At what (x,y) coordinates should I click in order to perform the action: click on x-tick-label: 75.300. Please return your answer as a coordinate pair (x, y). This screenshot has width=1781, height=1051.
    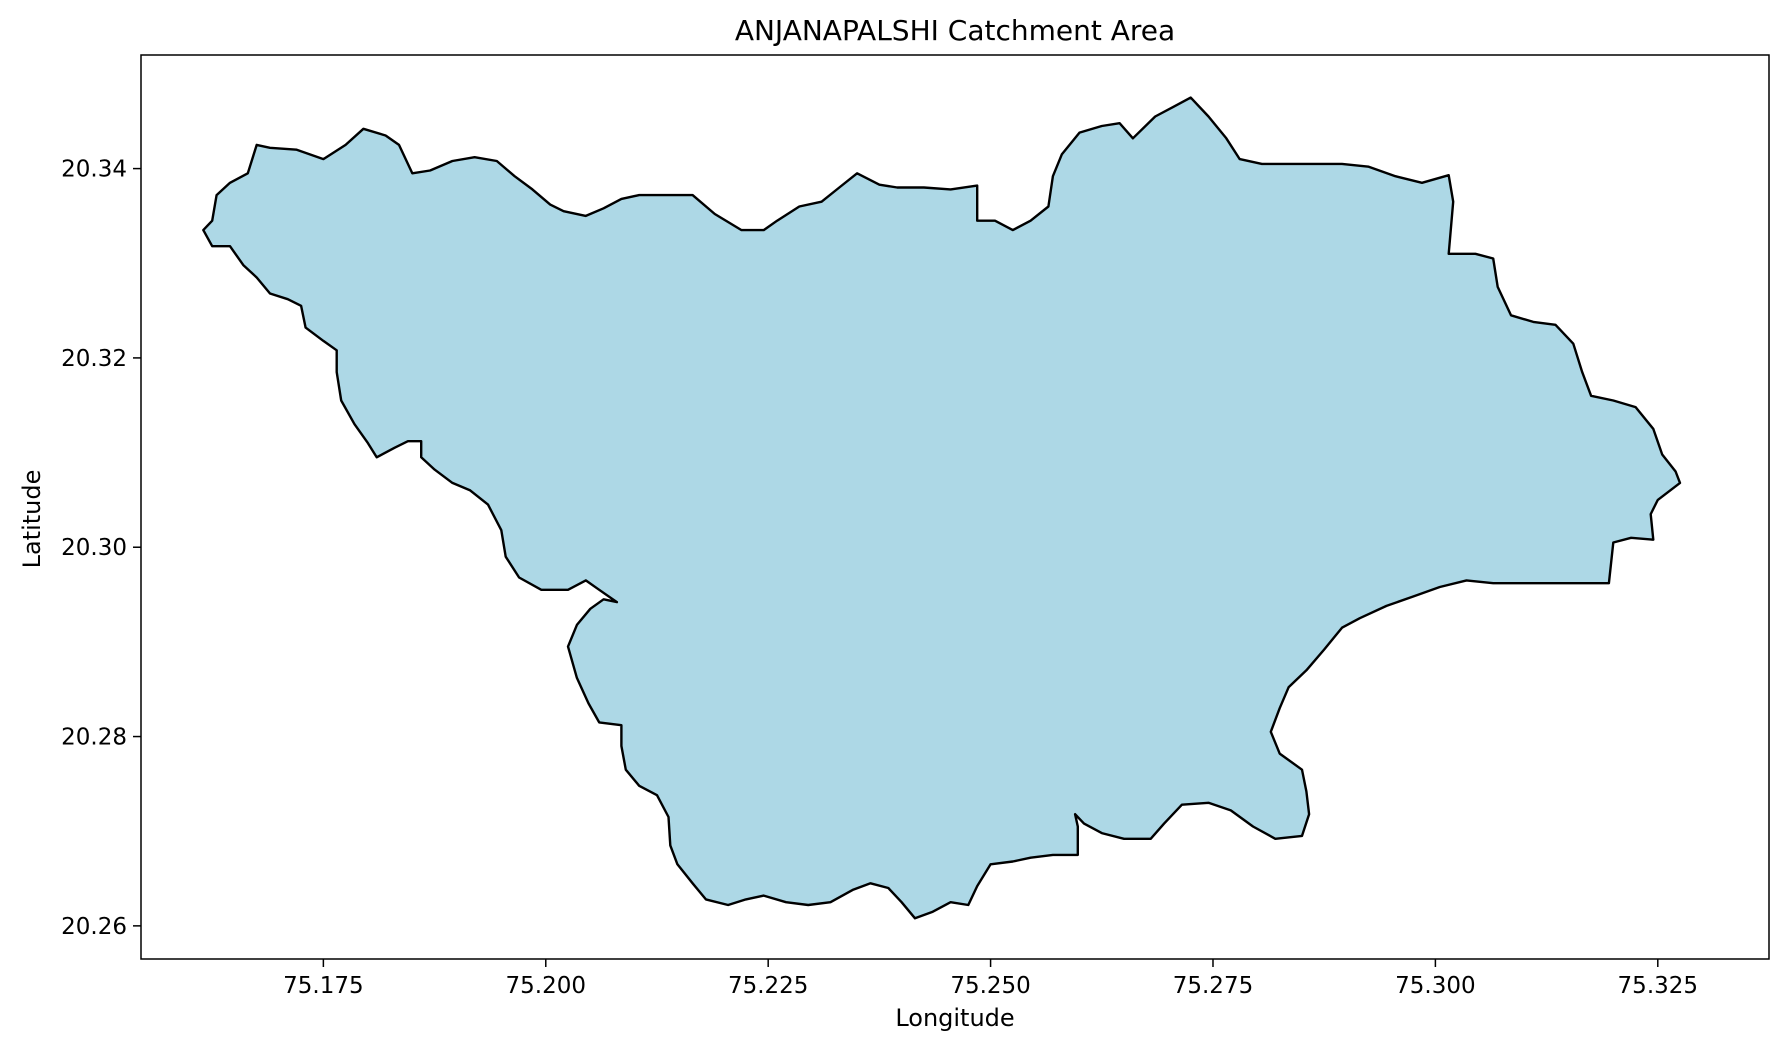
    Looking at the image, I should click on (1435, 986).